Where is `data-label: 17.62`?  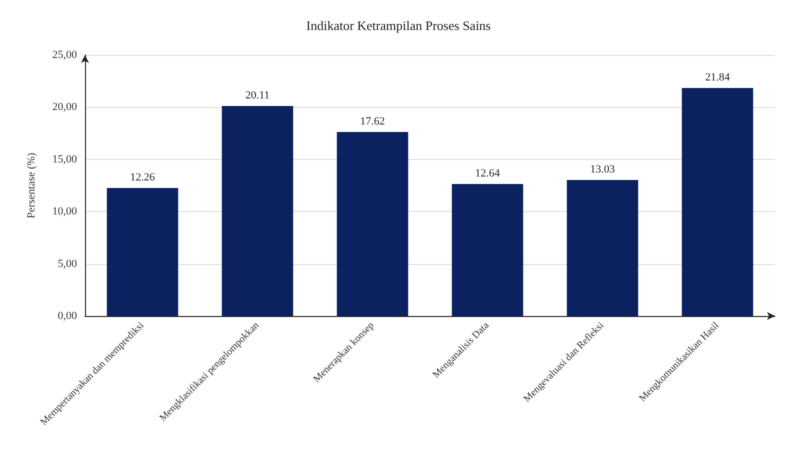
data-label: 17.62 is located at coordinates (372, 122).